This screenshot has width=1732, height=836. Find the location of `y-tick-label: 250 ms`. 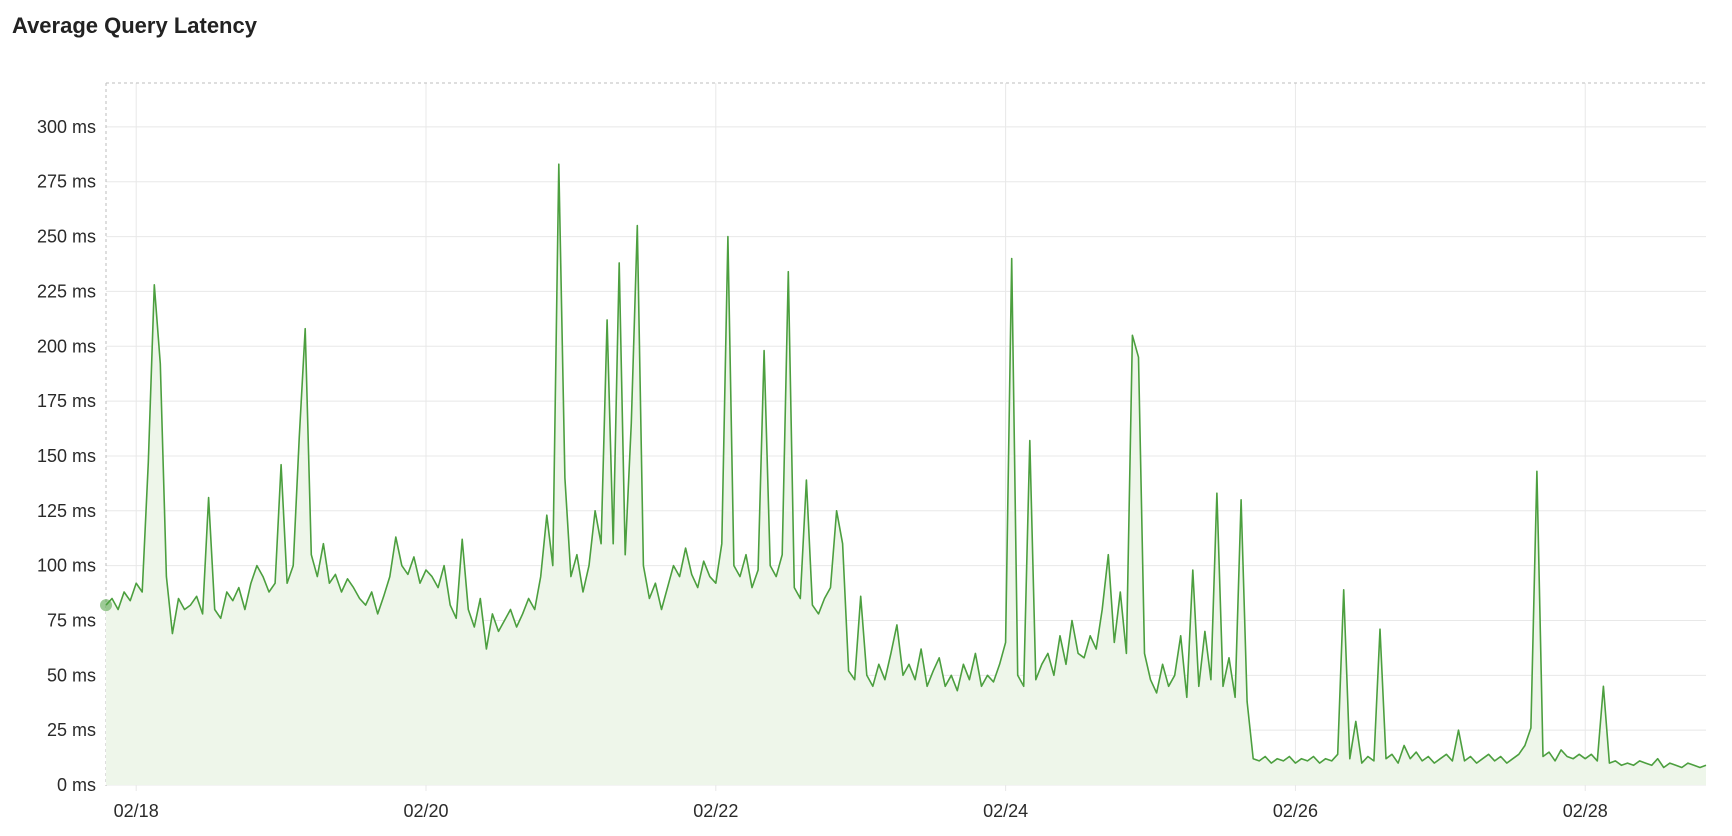

y-tick-label: 250 ms is located at coordinates (66, 237).